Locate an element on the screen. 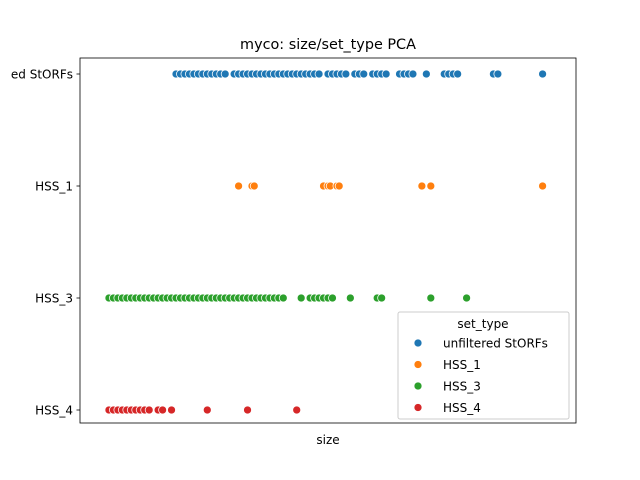 This screenshot has width=640, height=480. legend-box is located at coordinates (483, 365).